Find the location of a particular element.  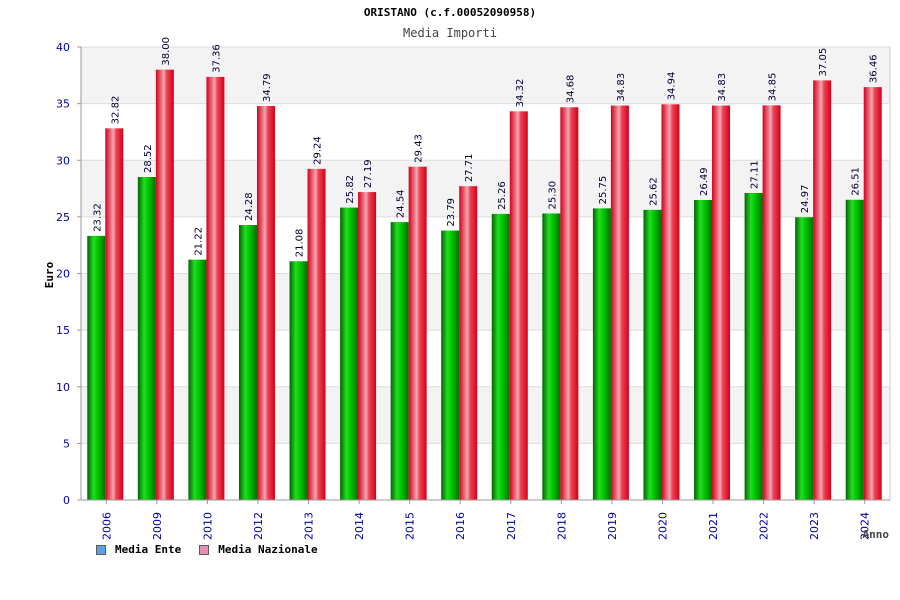

bar-value-label: 34.32 is located at coordinates (520, 93).